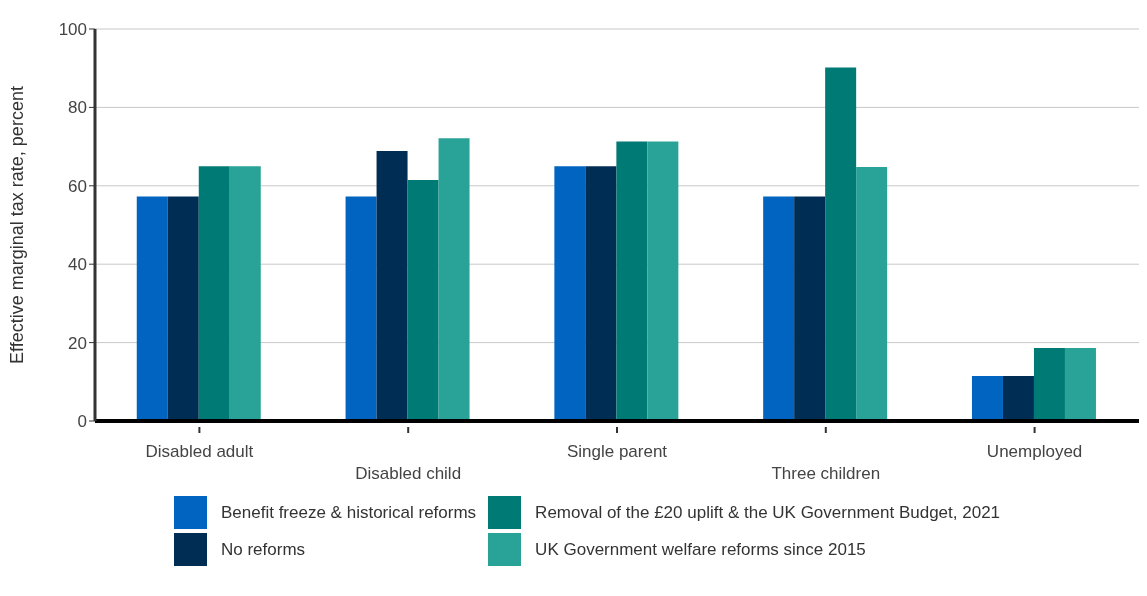  What do you see at coordinates (77, 108) in the screenshot?
I see `y-tick-label: 80` at bounding box center [77, 108].